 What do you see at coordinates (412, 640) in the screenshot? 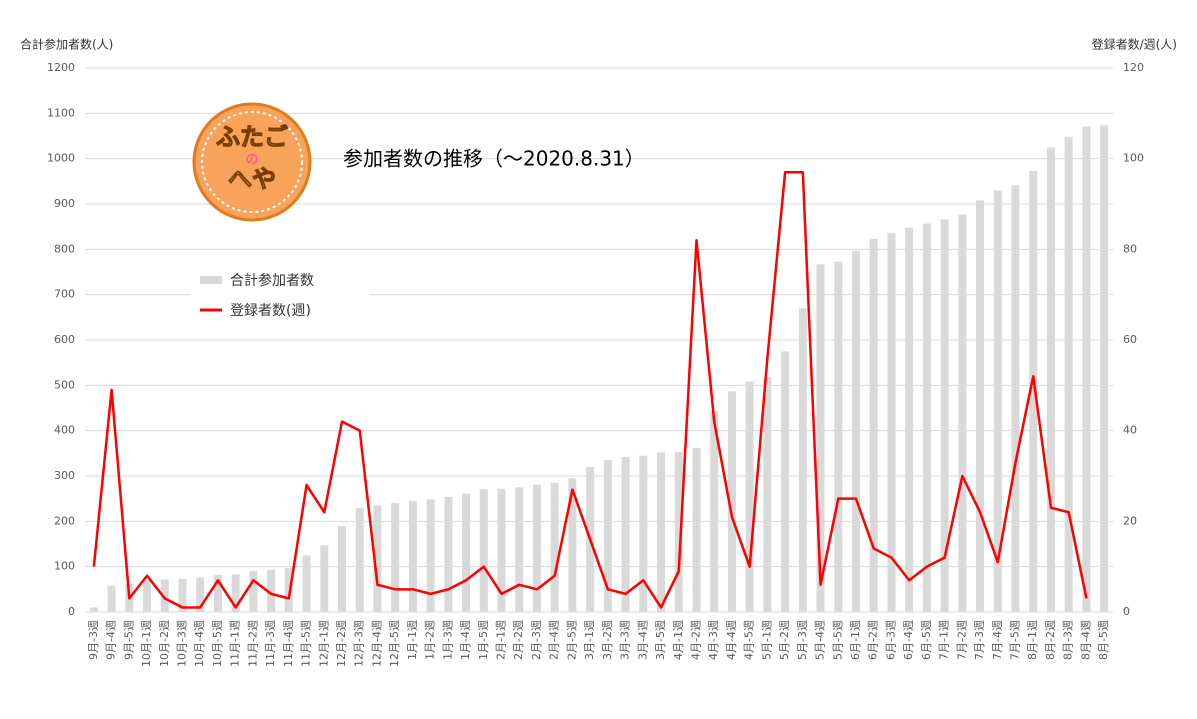
I see `x-tick-label: 1月-1週` at bounding box center [412, 640].